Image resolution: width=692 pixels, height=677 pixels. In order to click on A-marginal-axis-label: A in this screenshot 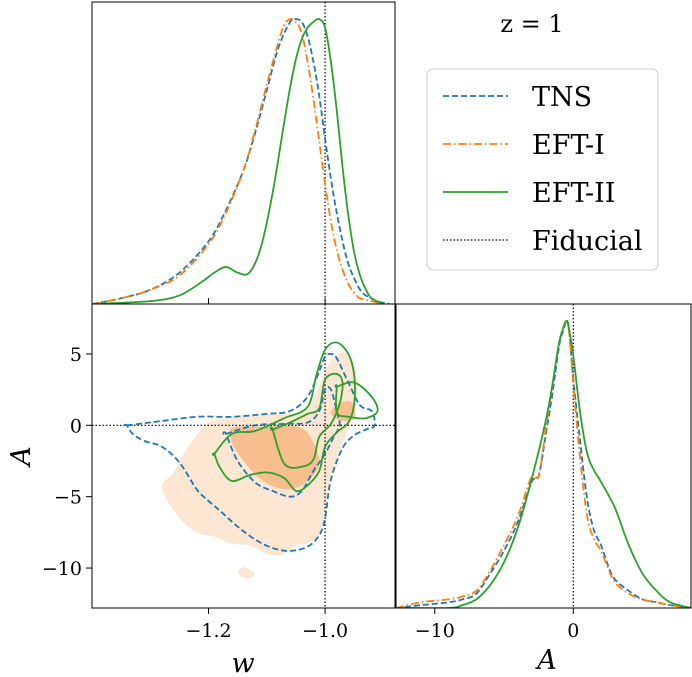, I will do `click(545, 660)`.